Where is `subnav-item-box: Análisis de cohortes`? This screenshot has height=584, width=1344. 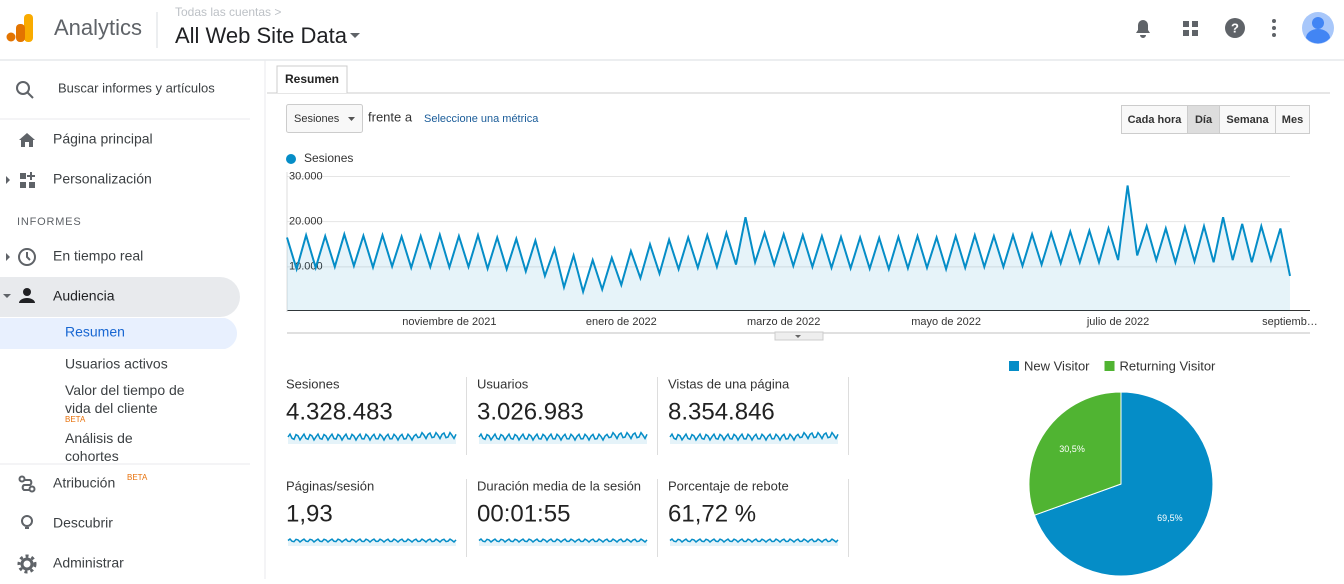 subnav-item-box: Análisis de cohortes is located at coordinates (99, 447).